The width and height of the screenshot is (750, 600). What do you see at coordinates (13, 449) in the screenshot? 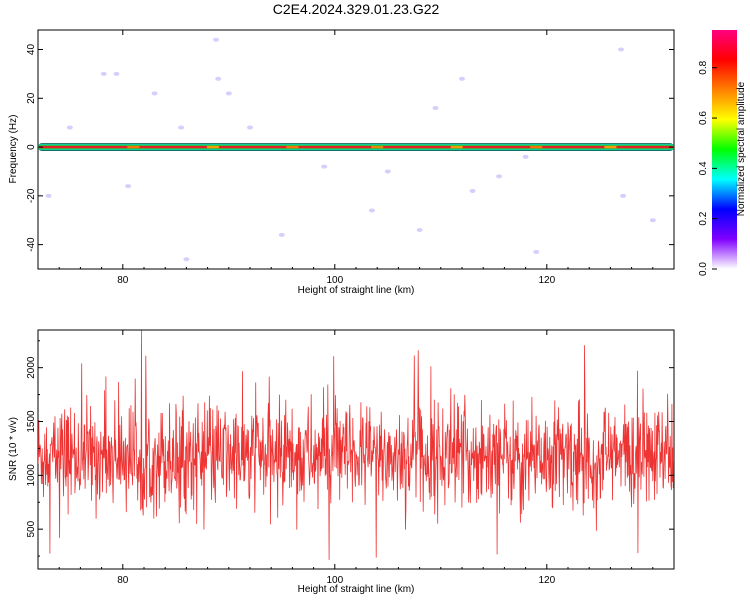
I see `snr-ylabel: SNR (10 * v/v)` at bounding box center [13, 449].